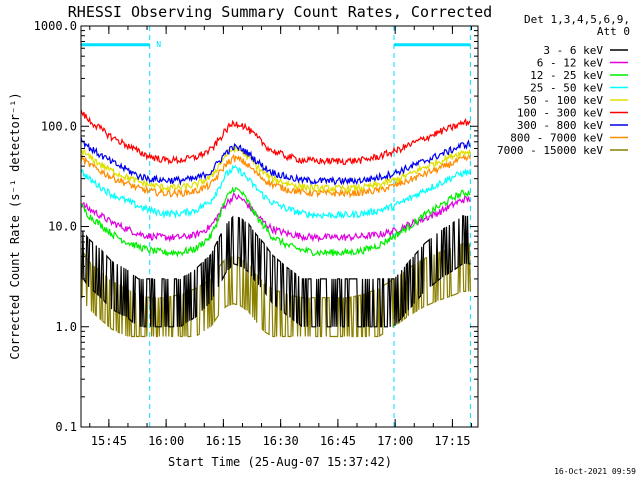 This screenshot has width=640, height=480. Describe the element at coordinates (158, 44) in the screenshot. I see `night-label: N` at that location.